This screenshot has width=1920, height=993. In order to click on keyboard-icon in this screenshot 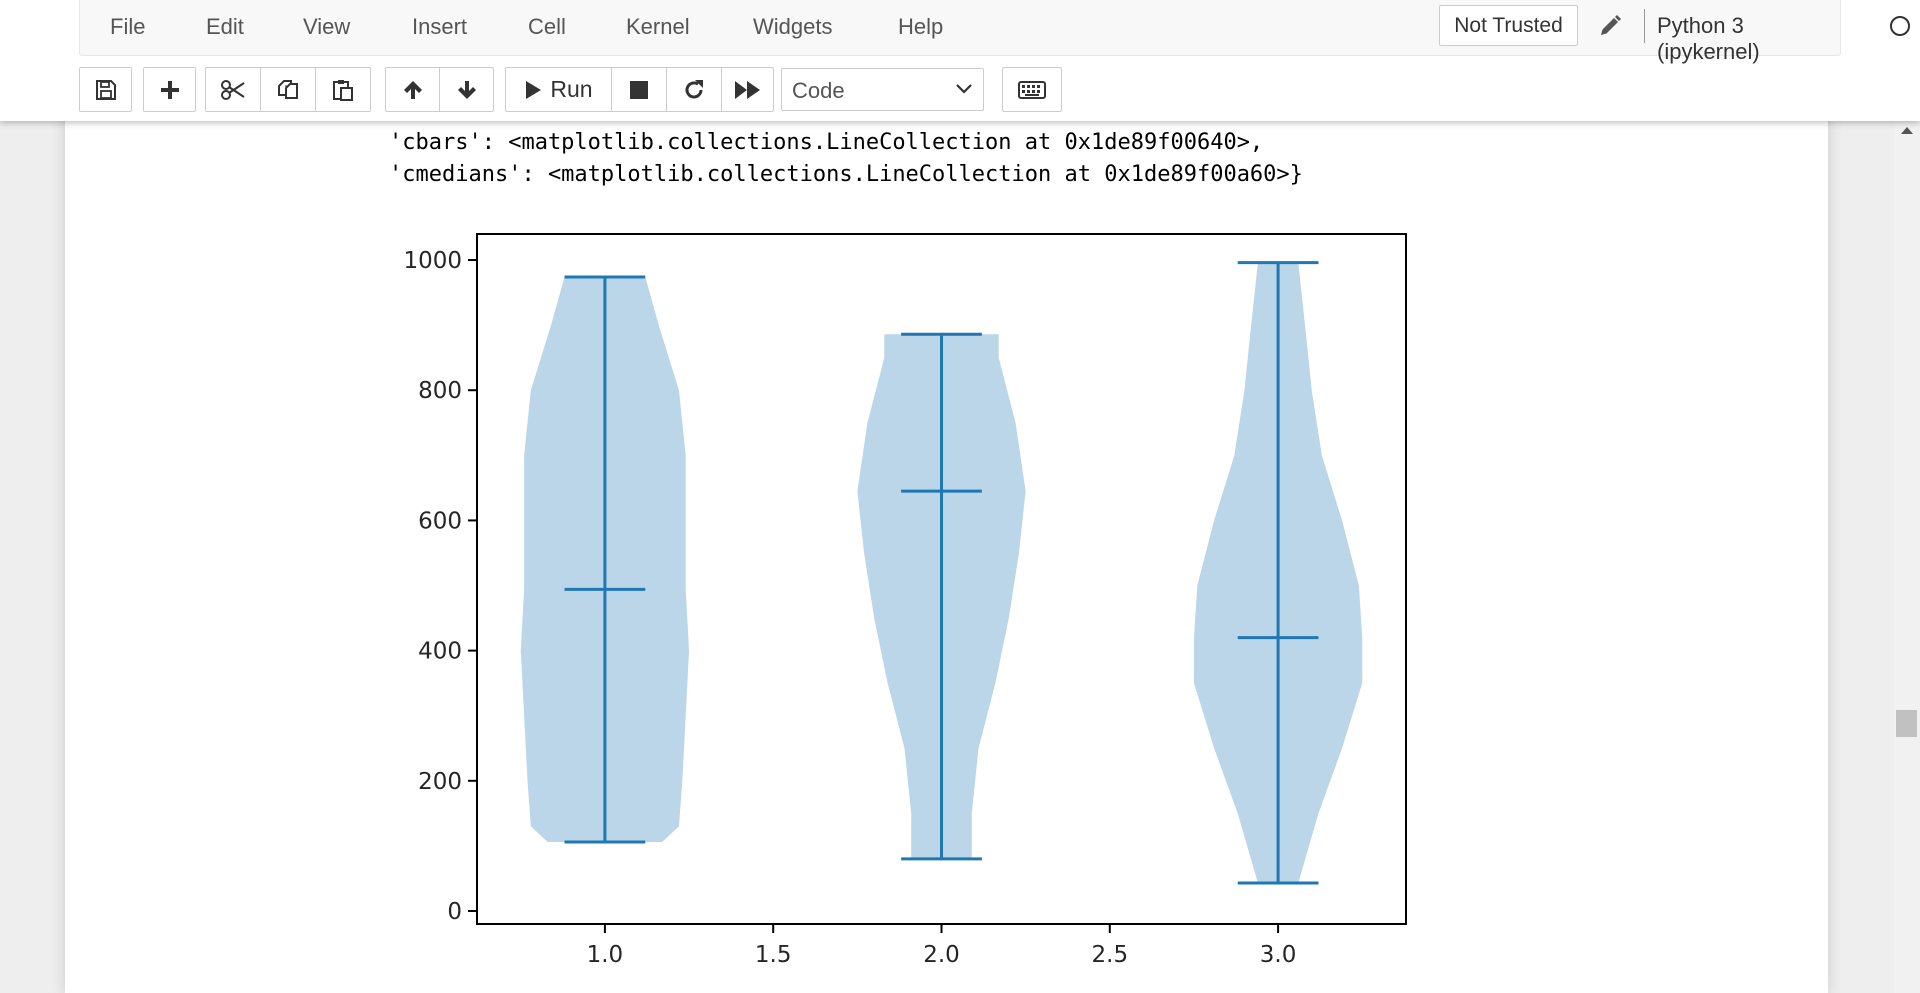, I will do `click(1032, 89)`.